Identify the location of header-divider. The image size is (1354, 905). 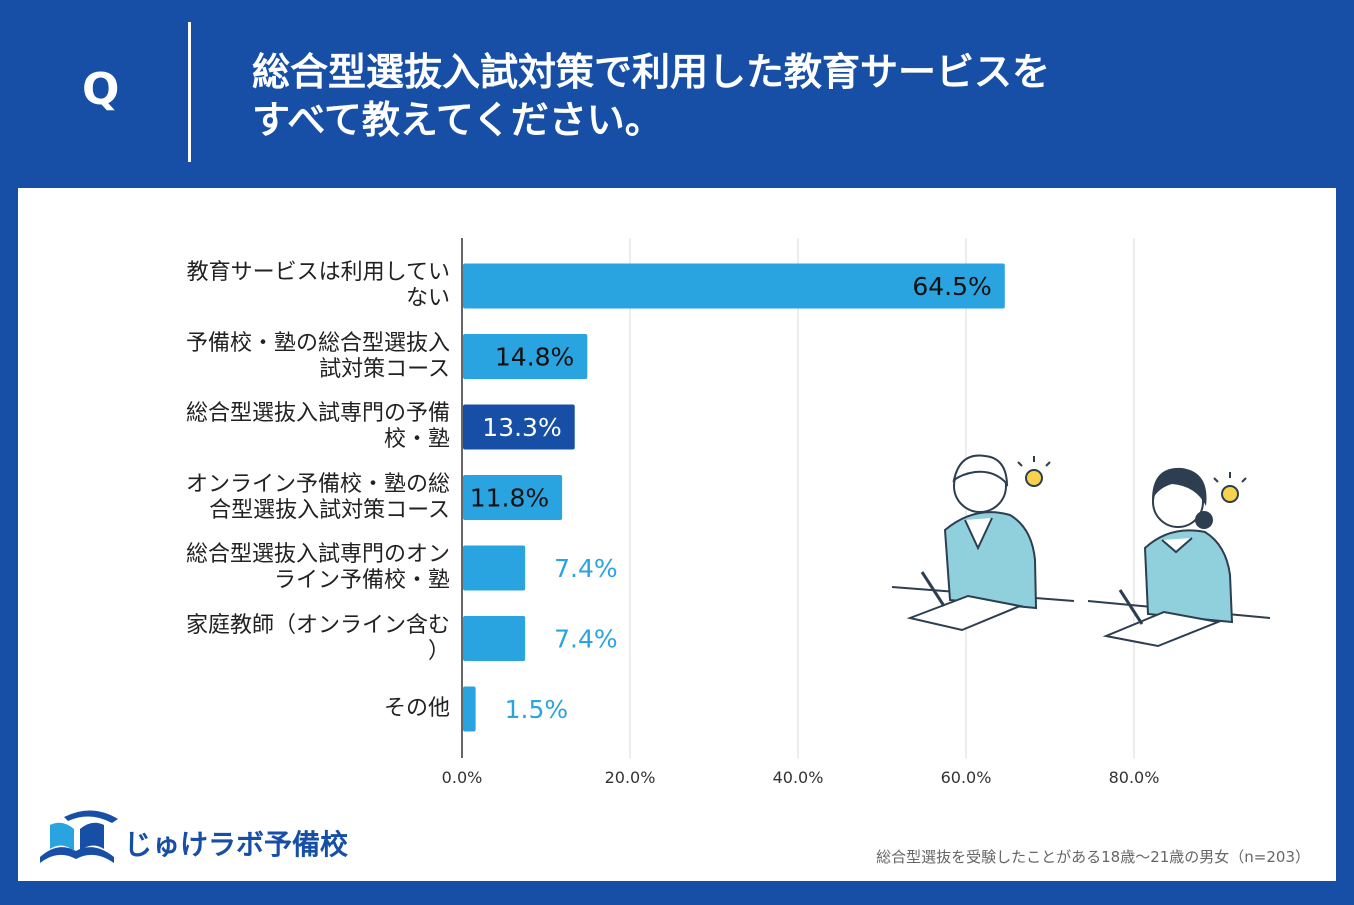
(189, 92).